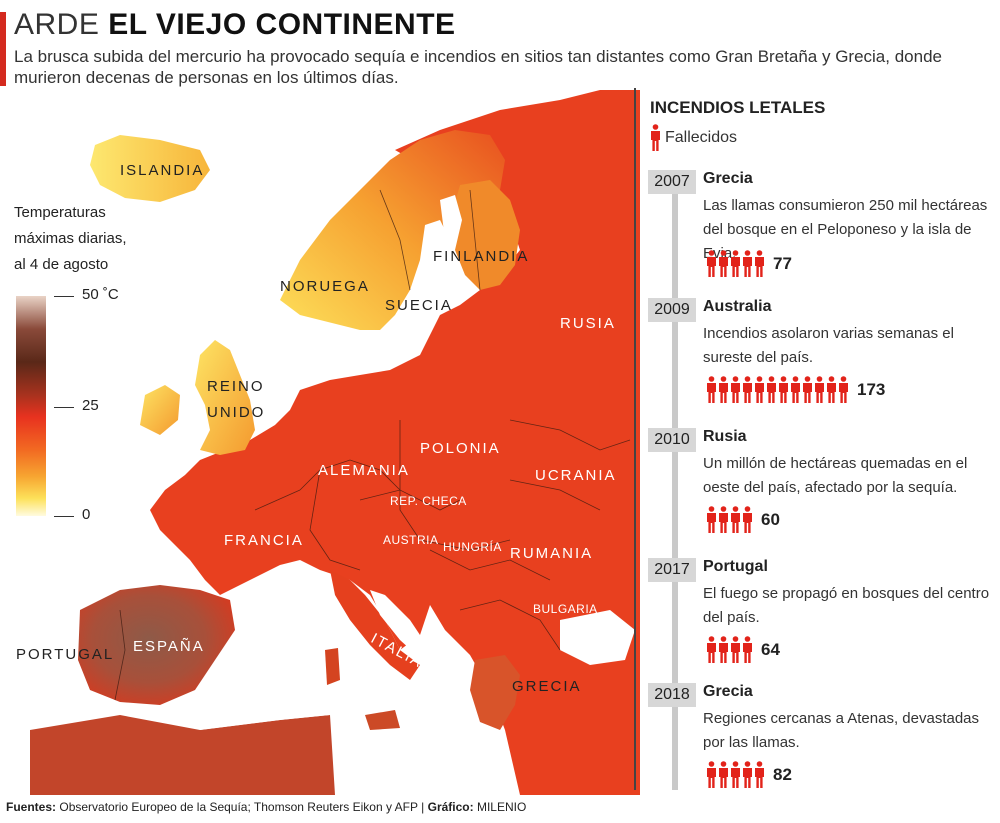 Image resolution: width=1000 pixels, height=823 pixels. What do you see at coordinates (737, 306) in the screenshot?
I see `event-country: Australia` at bounding box center [737, 306].